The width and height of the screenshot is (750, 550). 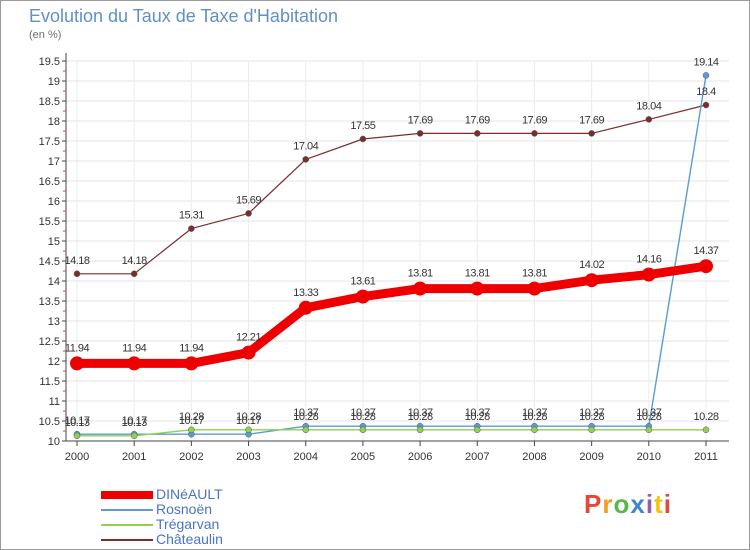 What do you see at coordinates (248, 200) in the screenshot?
I see `data-label: 15.69` at bounding box center [248, 200].